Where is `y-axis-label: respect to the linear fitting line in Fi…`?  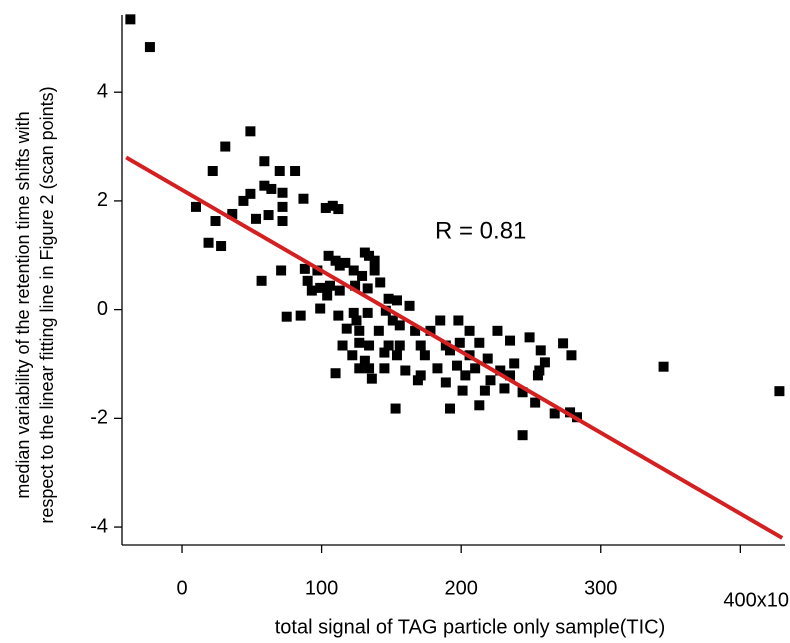
y-axis-label: respect to the linear fitting line in Fi… is located at coordinates (47, 304).